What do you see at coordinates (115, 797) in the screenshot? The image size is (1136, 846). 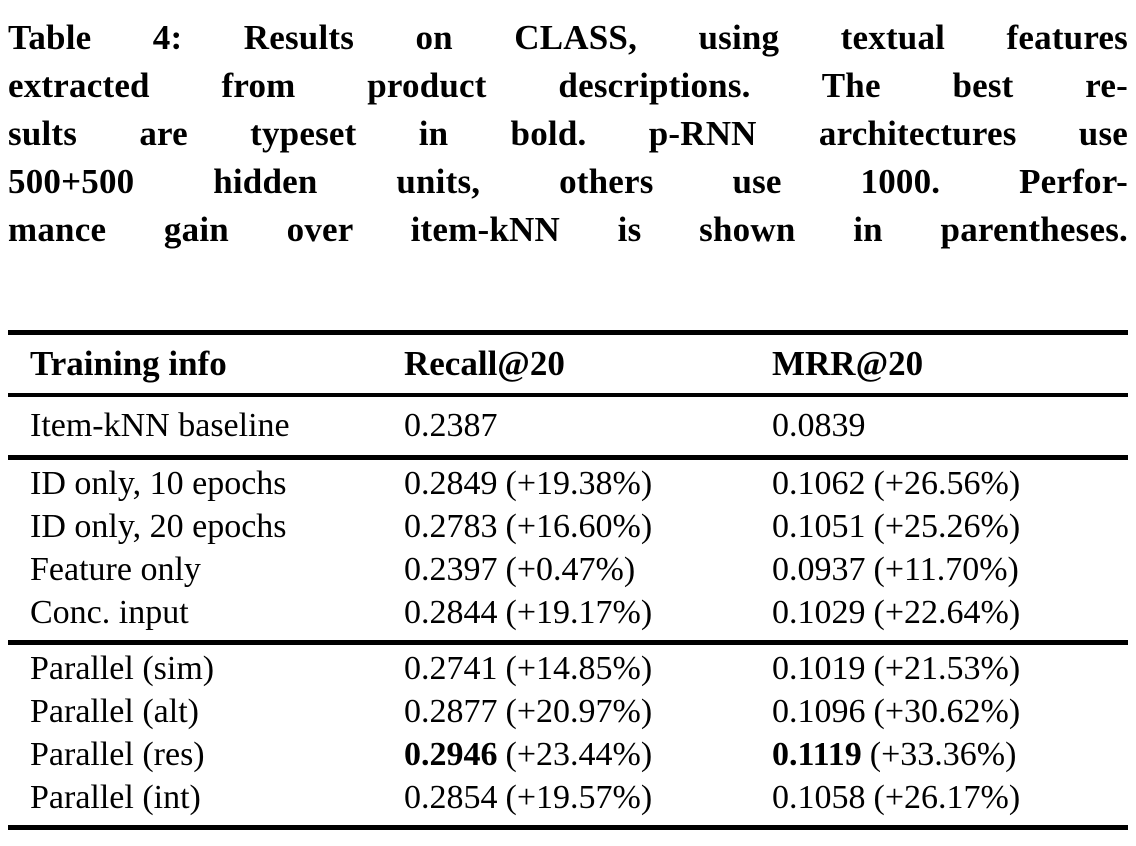 I see `row-label: Parallel (int)` at bounding box center [115, 797].